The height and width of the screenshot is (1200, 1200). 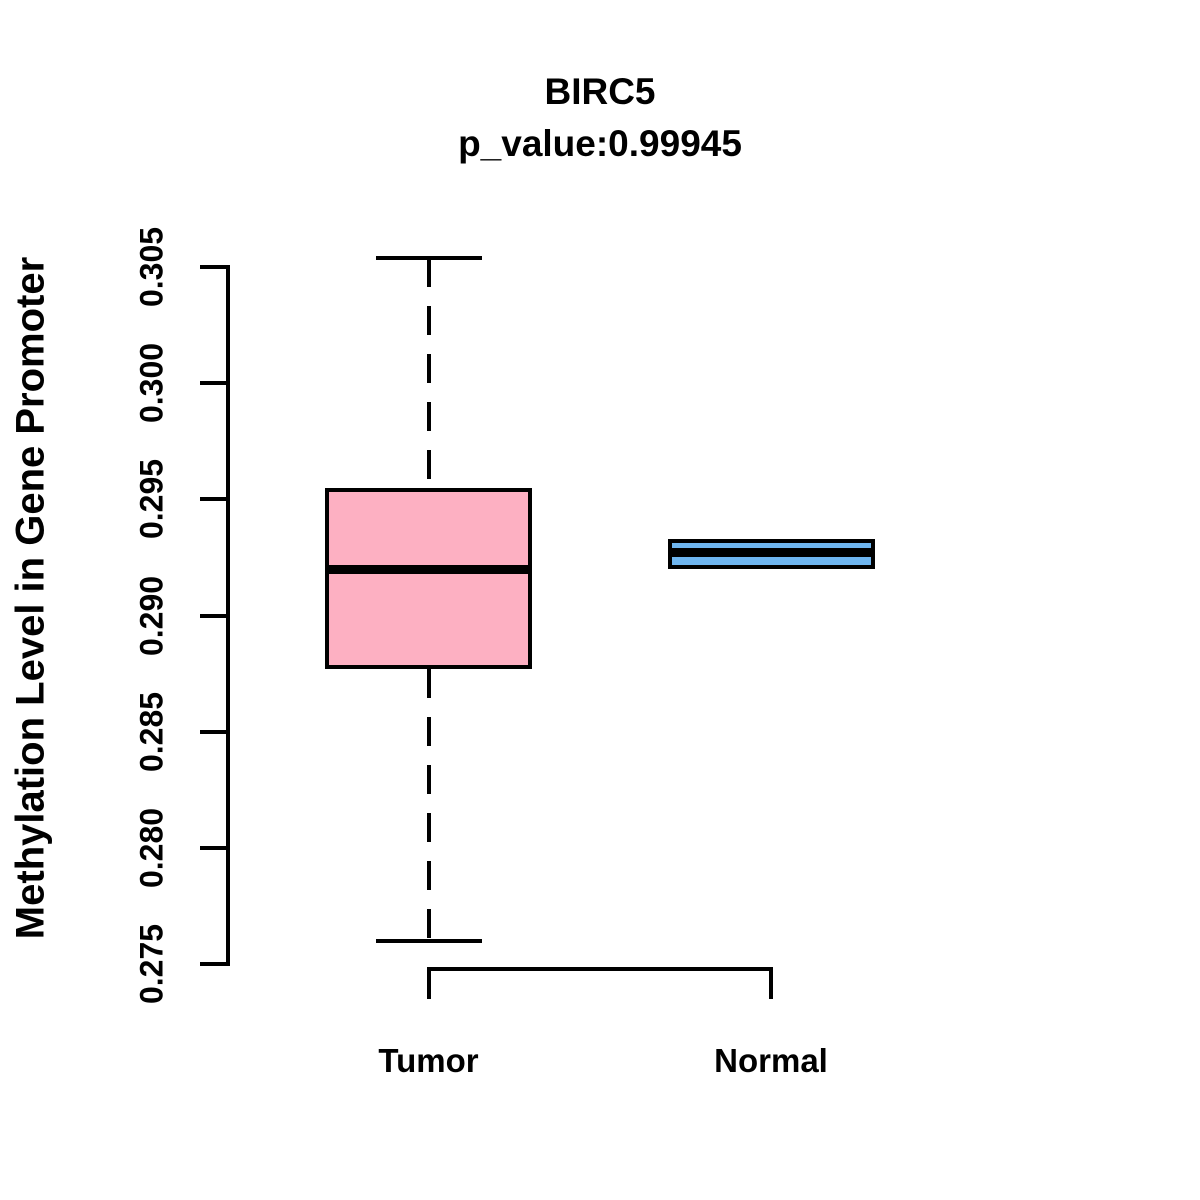 What do you see at coordinates (428, 578) in the screenshot?
I see `box-tumor` at bounding box center [428, 578].